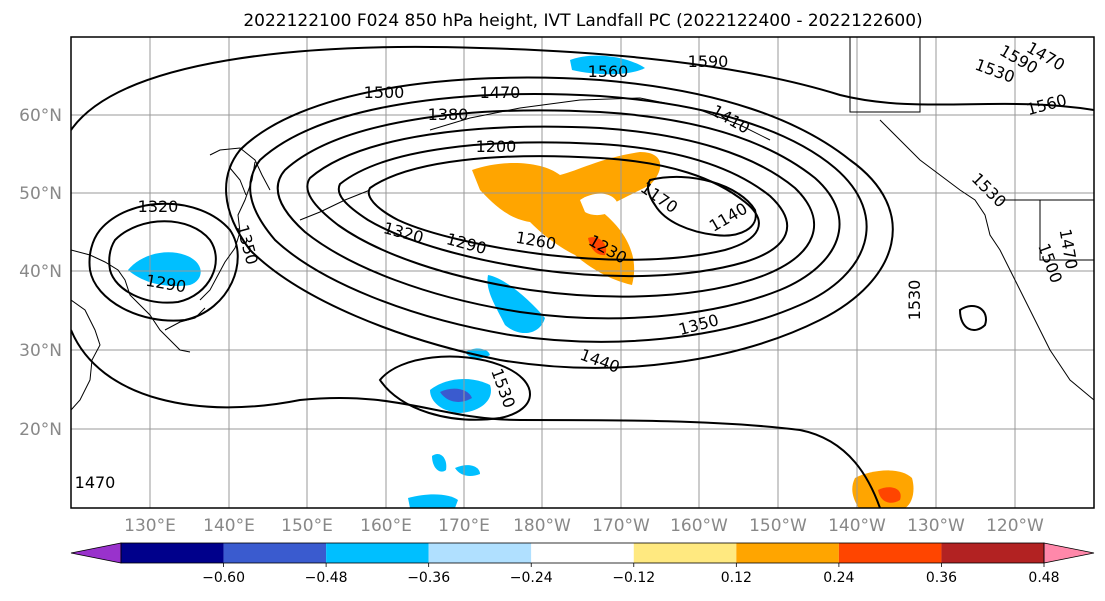 Image resolution: width=1105 pixels, height=601 pixels. I want to click on lon-label: 160°W, so click(699, 526).